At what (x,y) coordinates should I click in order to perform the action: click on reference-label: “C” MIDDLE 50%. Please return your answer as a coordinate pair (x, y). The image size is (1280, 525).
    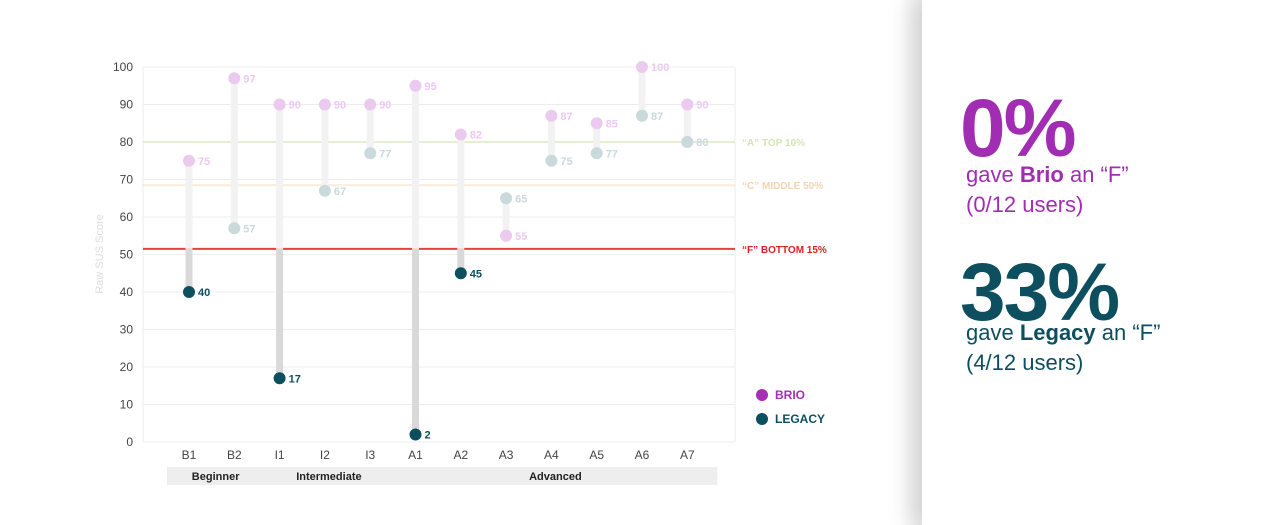
    Looking at the image, I should click on (782, 186).